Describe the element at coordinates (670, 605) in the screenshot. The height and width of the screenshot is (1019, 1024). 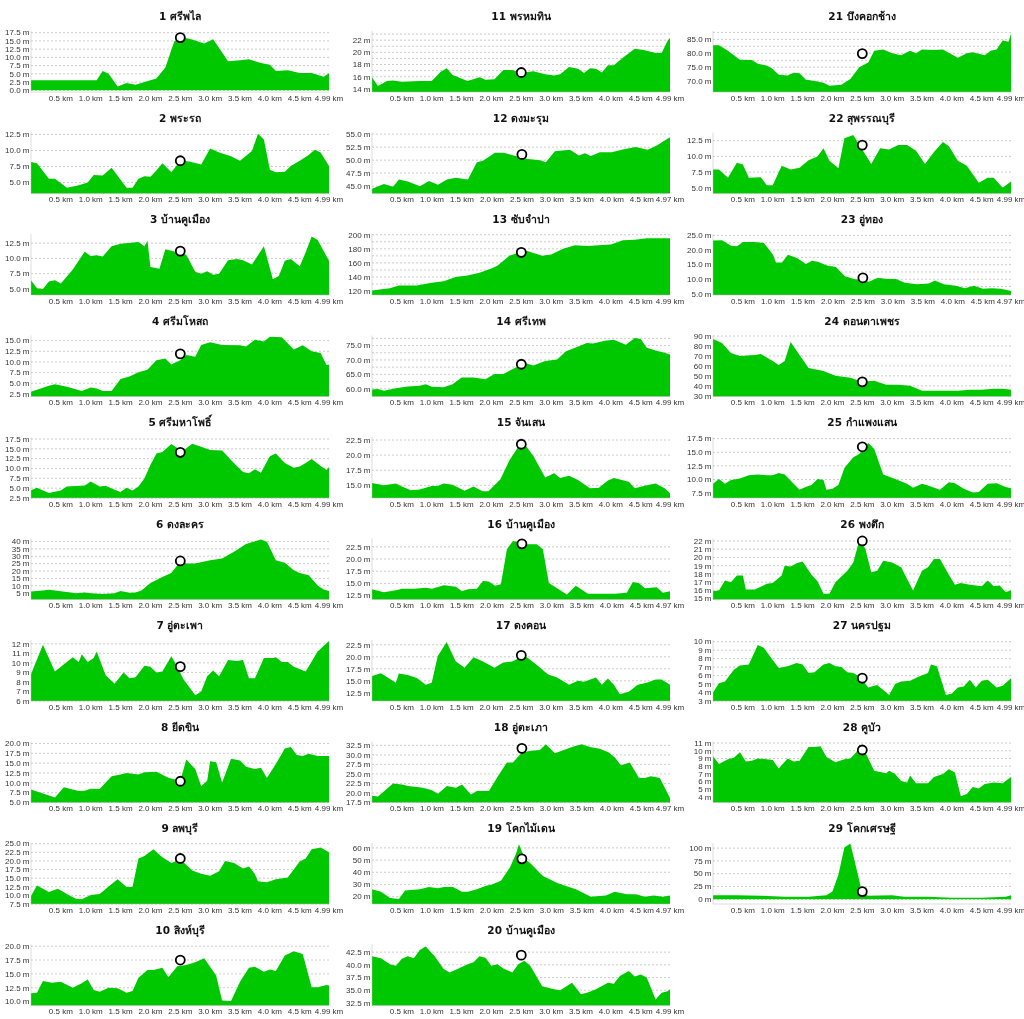
I see `x-tick-label: 4.97 km` at that location.